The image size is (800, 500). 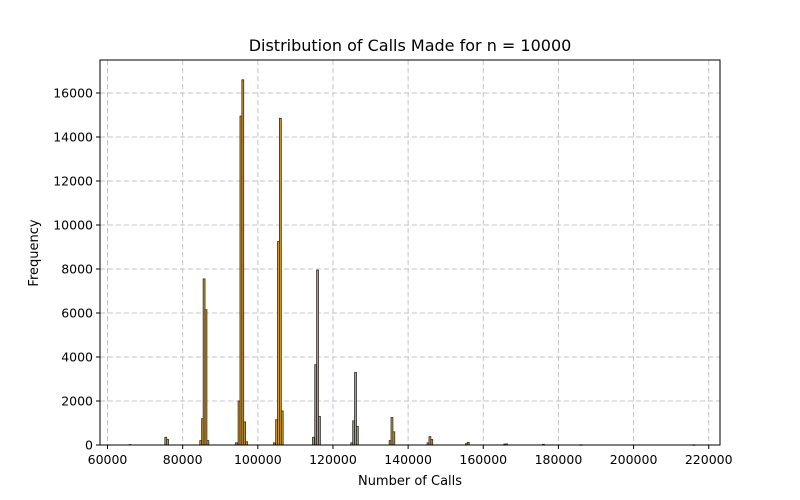 I want to click on y-tick-label: 2000, so click(x=77, y=401).